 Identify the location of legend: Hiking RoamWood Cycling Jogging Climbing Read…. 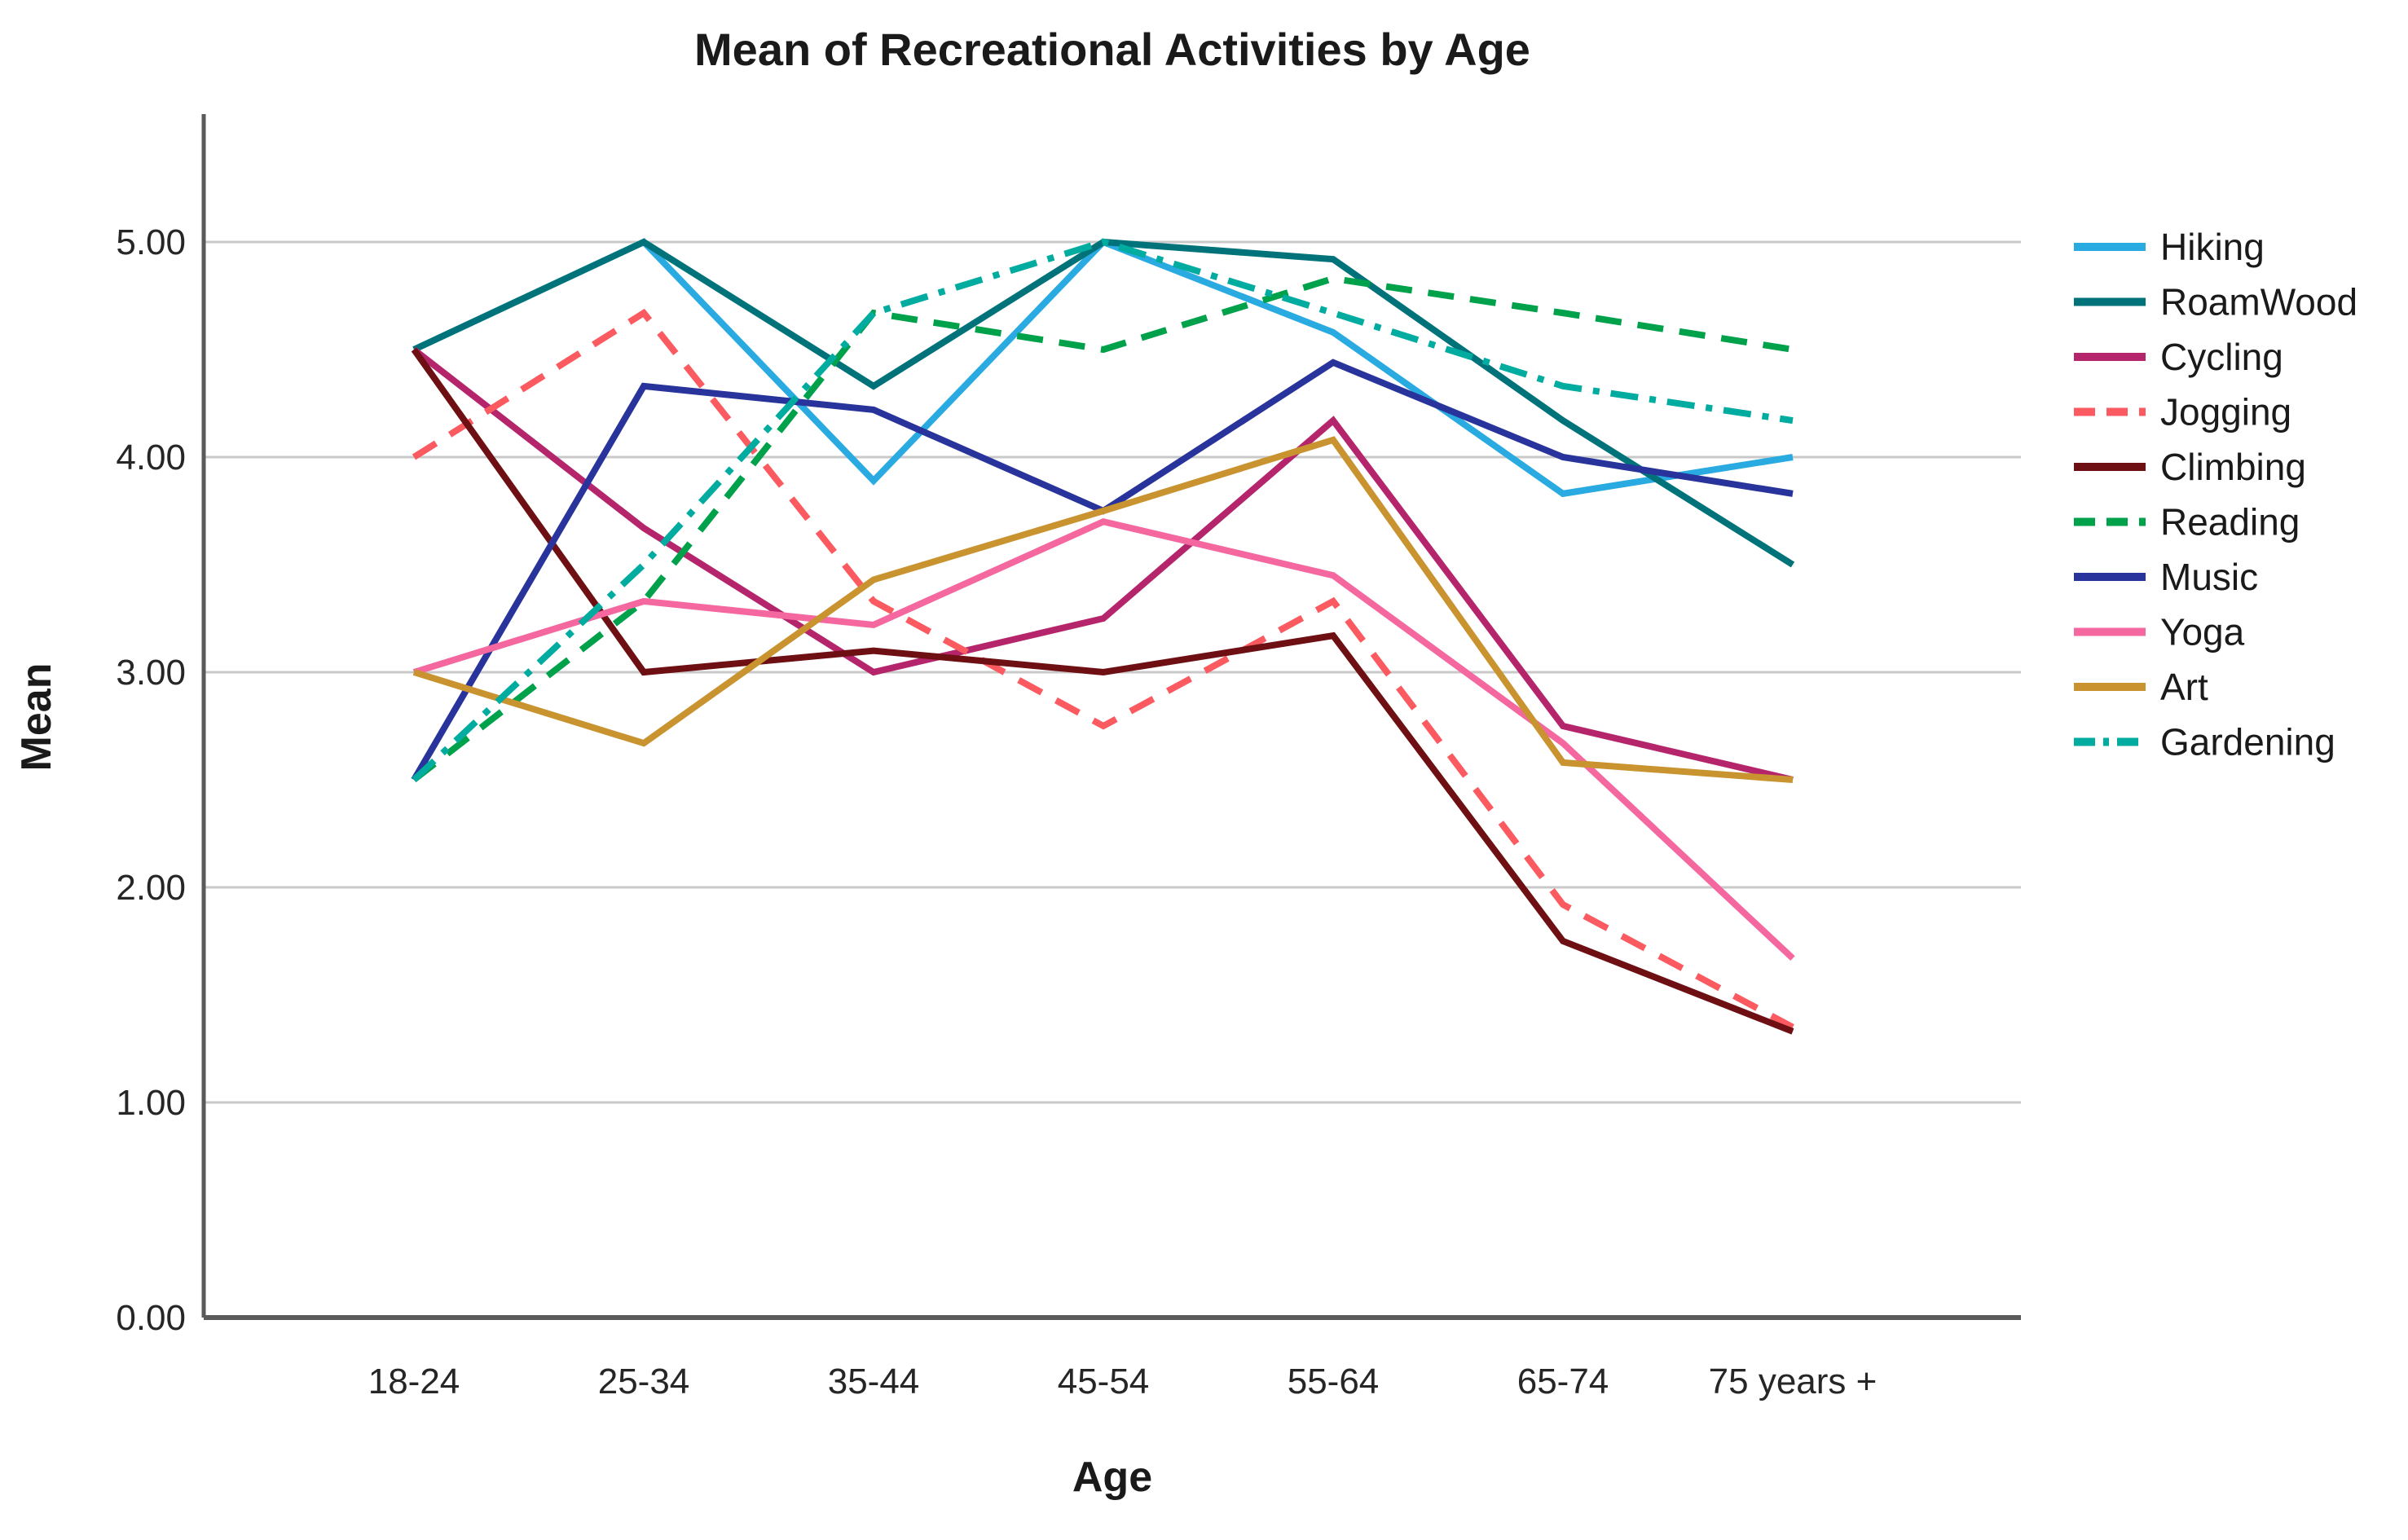
(2216, 494).